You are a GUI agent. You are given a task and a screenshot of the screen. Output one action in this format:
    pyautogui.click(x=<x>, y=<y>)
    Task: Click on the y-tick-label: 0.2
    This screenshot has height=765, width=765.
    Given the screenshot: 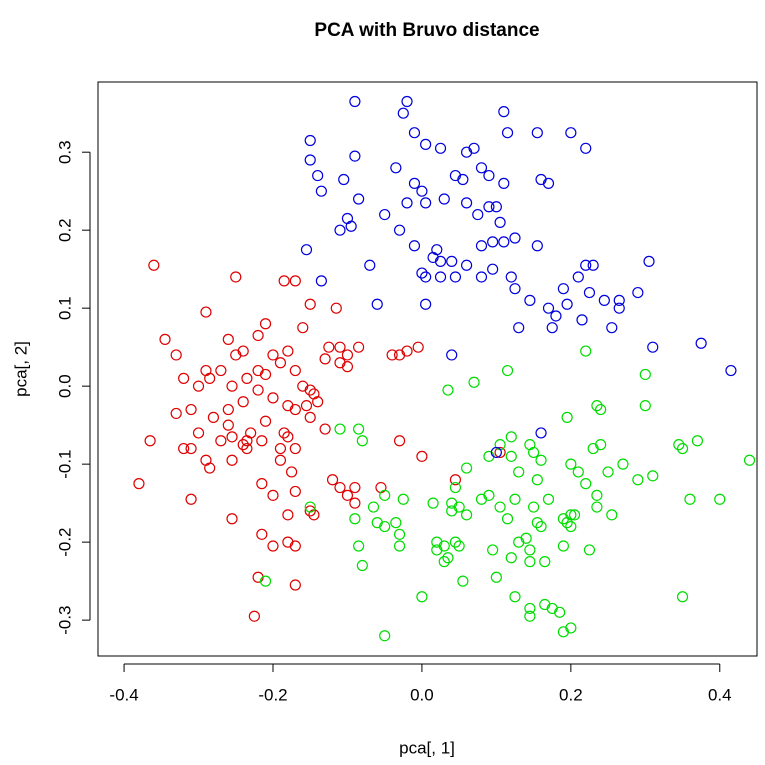 What is the action you would take?
    pyautogui.click(x=64, y=230)
    